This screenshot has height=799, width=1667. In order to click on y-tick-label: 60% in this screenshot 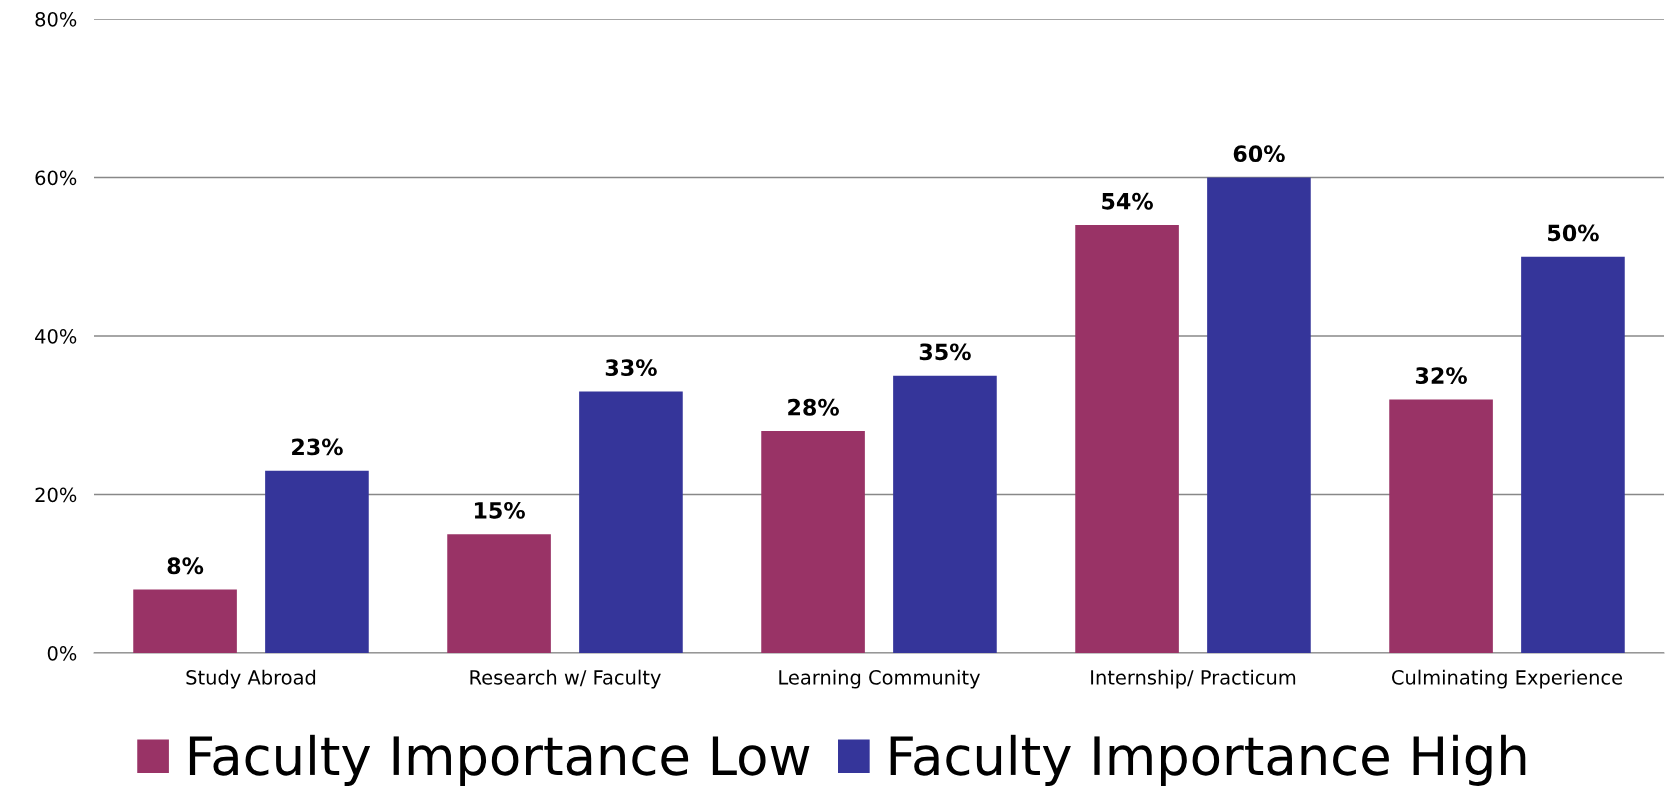, I will do `click(56, 178)`.